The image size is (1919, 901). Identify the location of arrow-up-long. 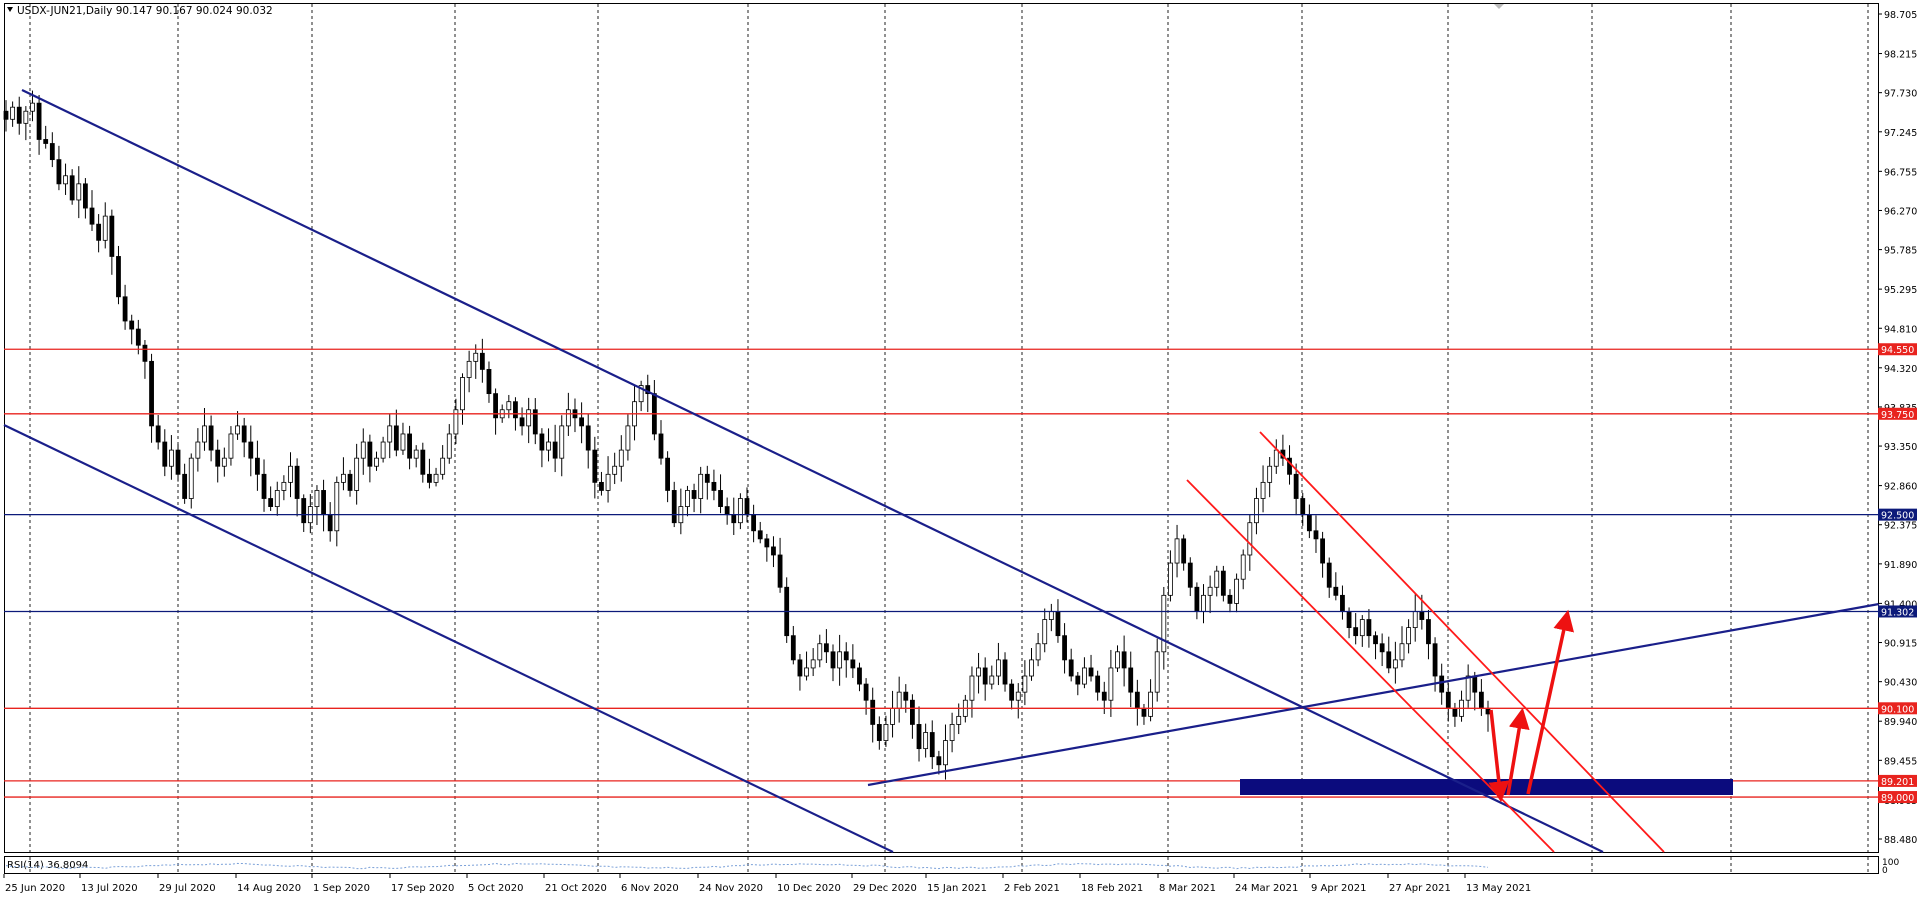
(1550, 702).